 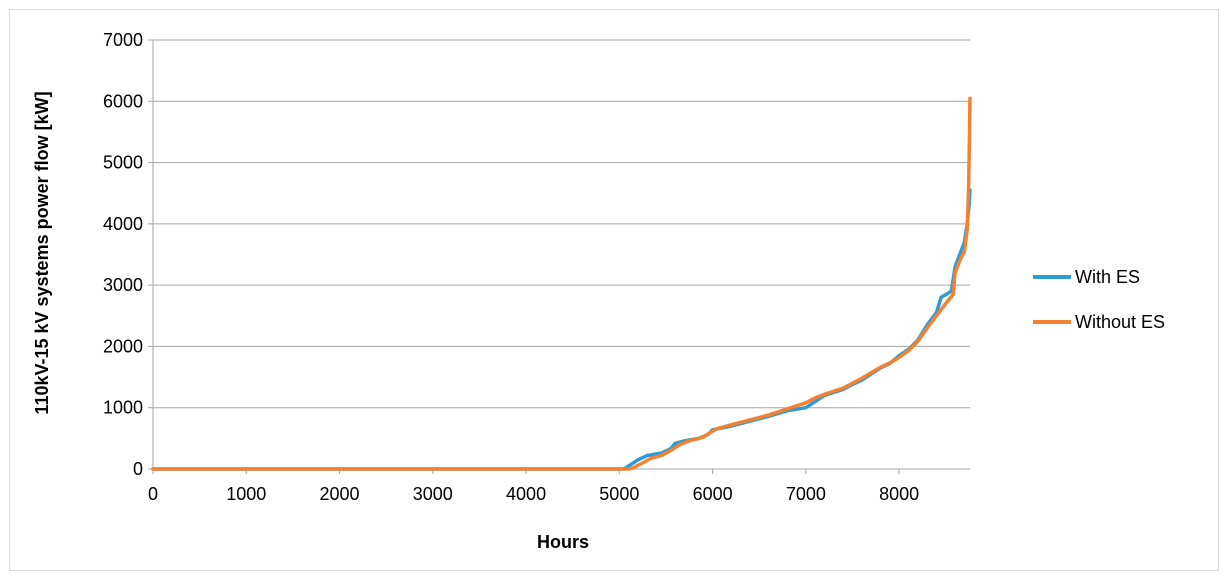 What do you see at coordinates (1107, 277) in the screenshot?
I see `legend-label-with-es: With ES` at bounding box center [1107, 277].